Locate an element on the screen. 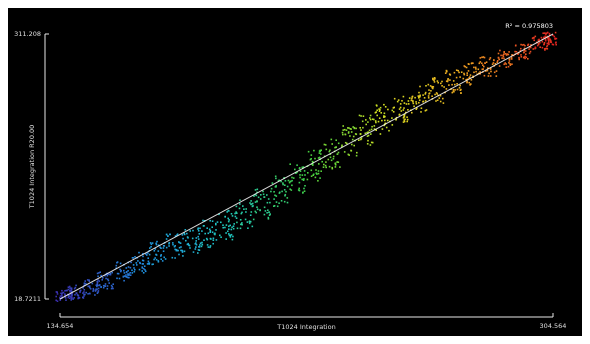  x-tick-label-max: 304.564 is located at coordinates (553, 326).